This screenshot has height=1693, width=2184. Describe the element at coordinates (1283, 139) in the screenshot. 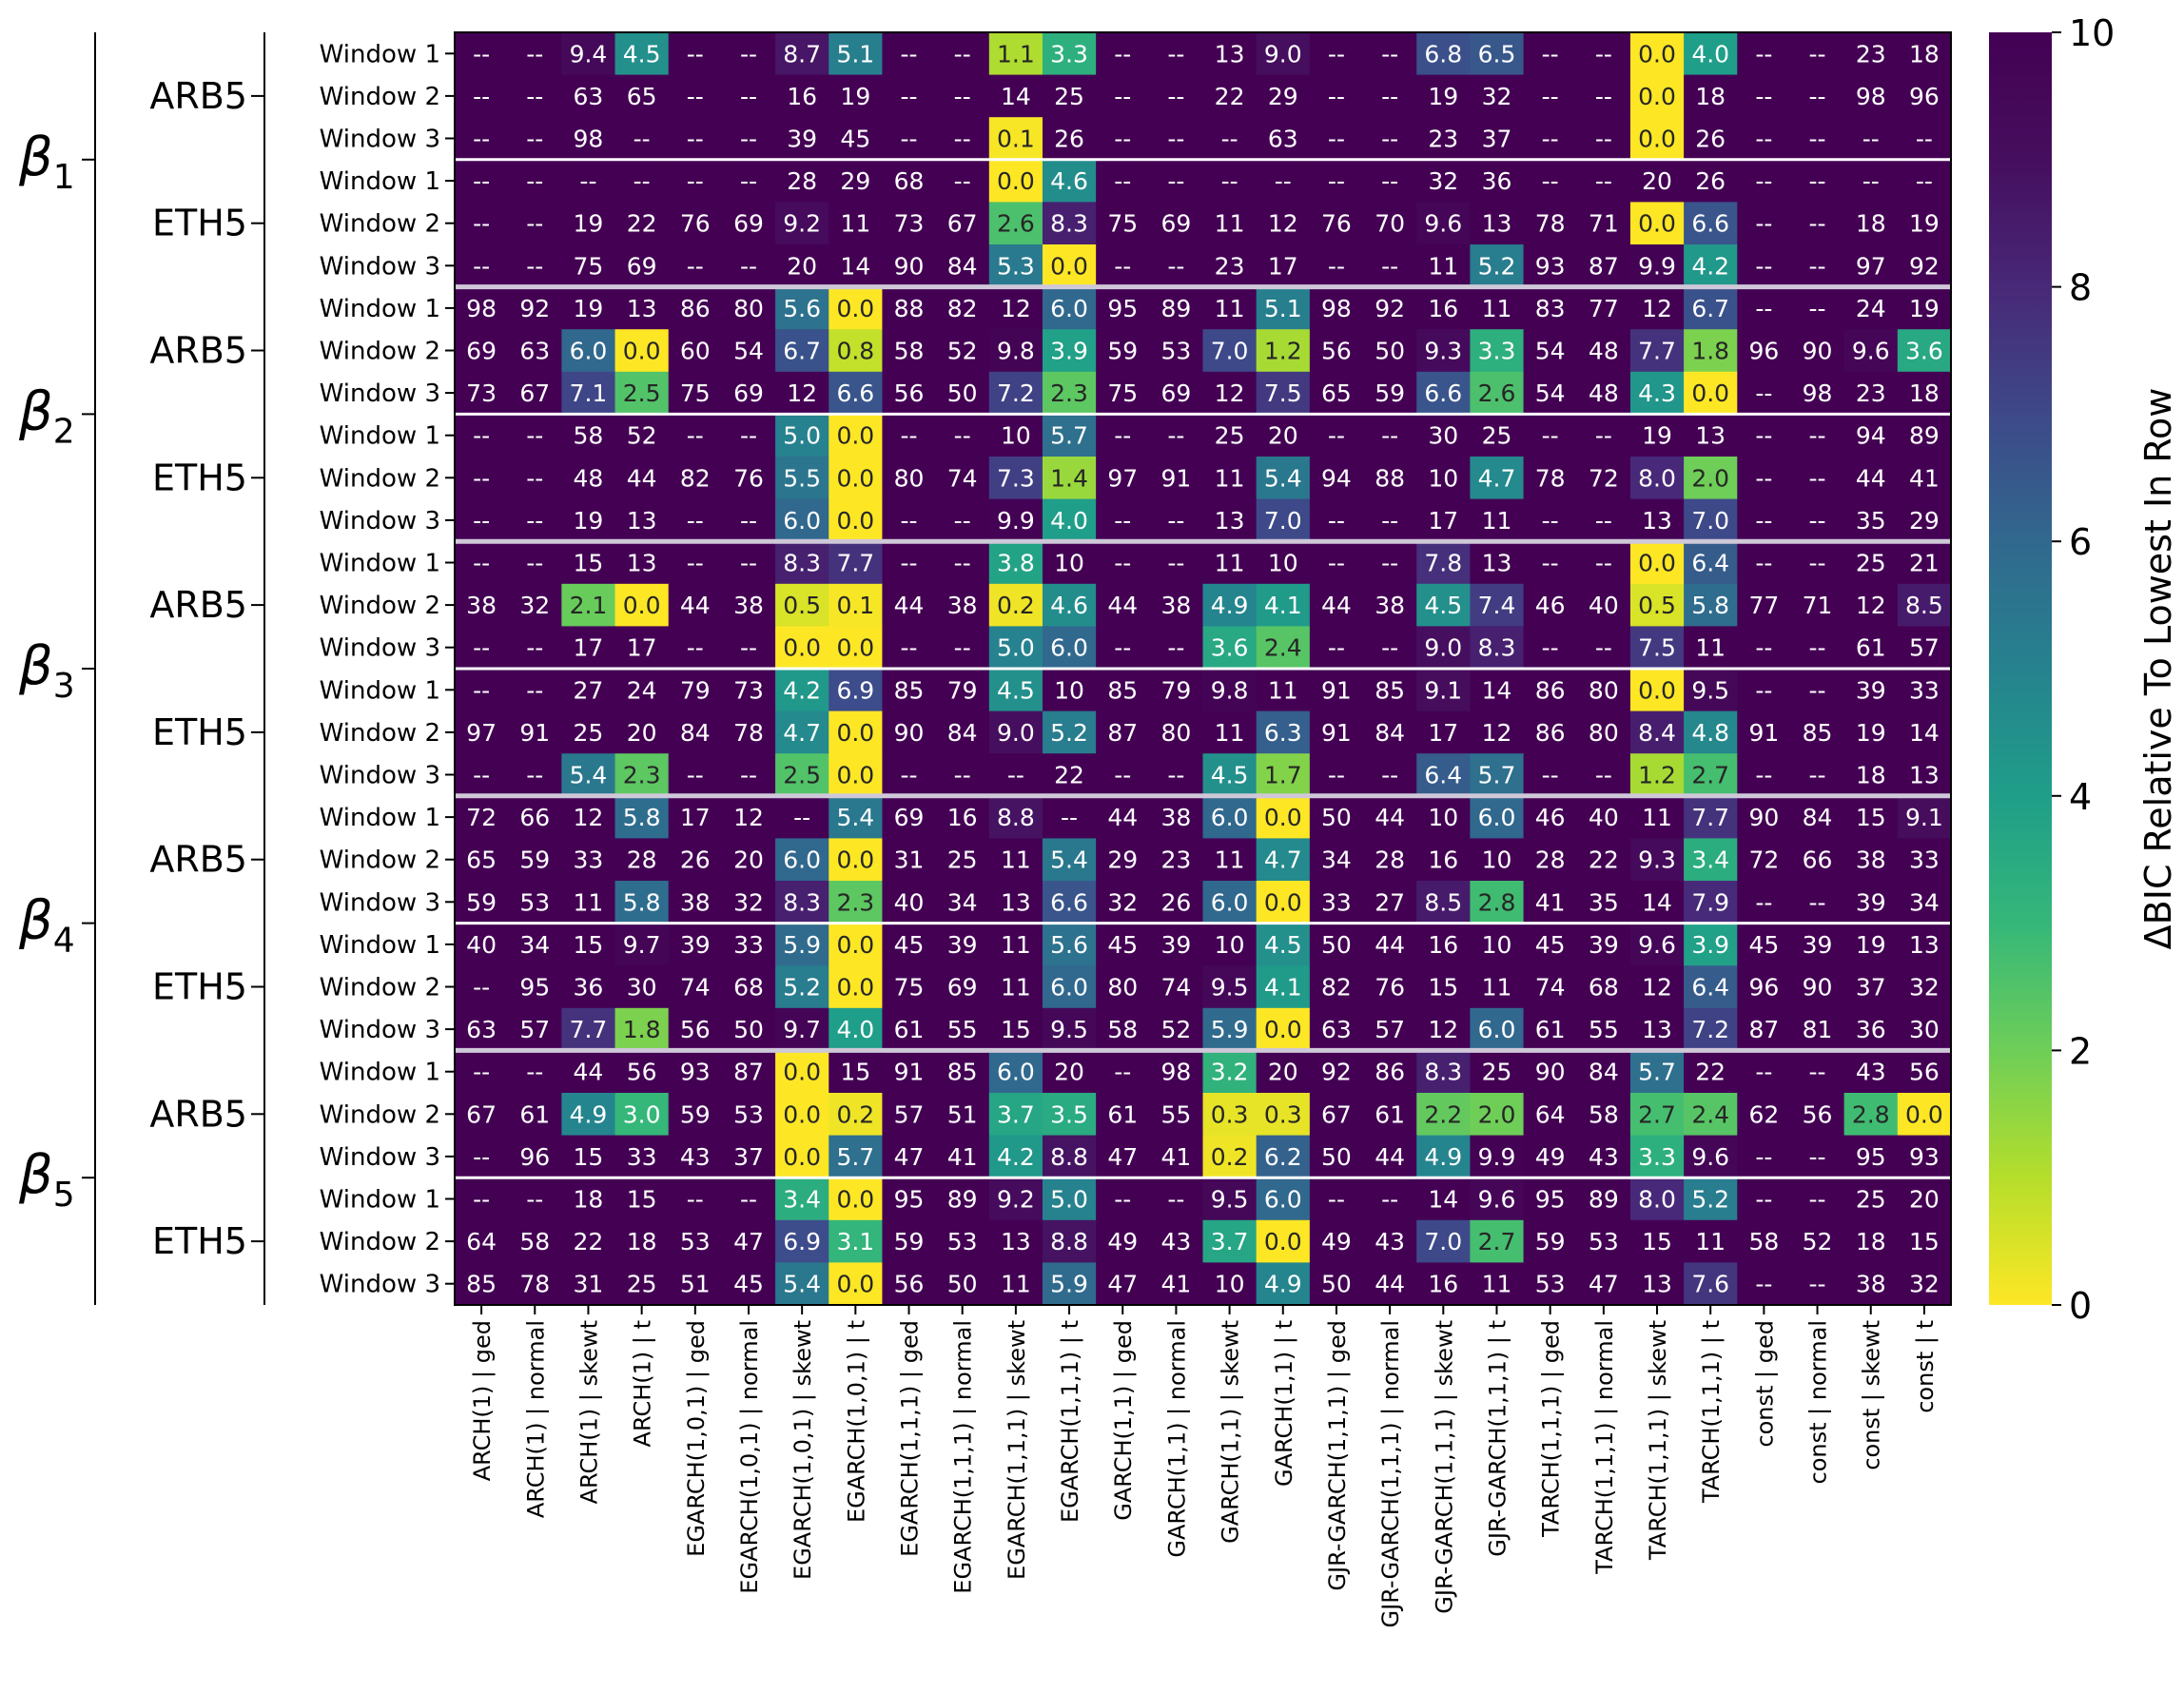

I see `cell-value-label: 63` at that location.